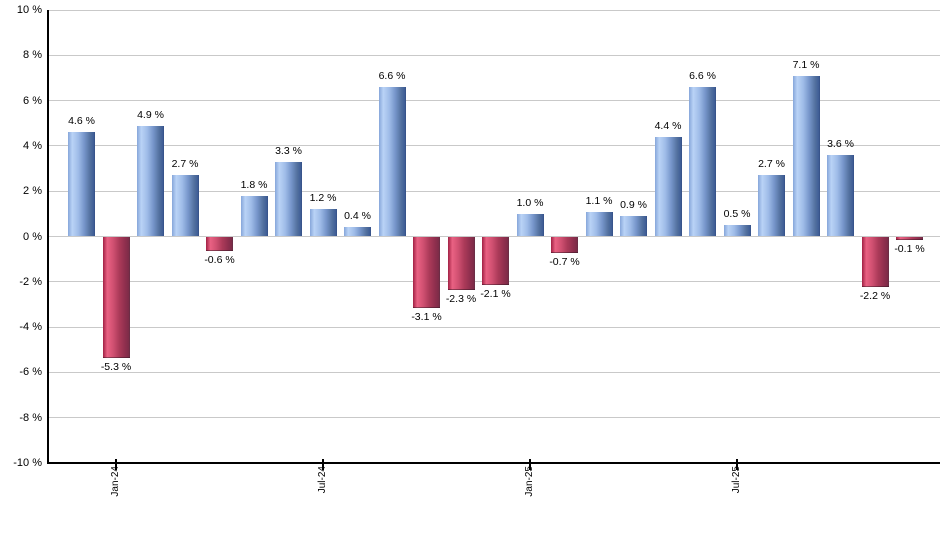 Image resolution: width=940 pixels, height=550 pixels. What do you see at coordinates (32, 191) in the screenshot?
I see `y-axis-tick-label: 2 %` at bounding box center [32, 191].